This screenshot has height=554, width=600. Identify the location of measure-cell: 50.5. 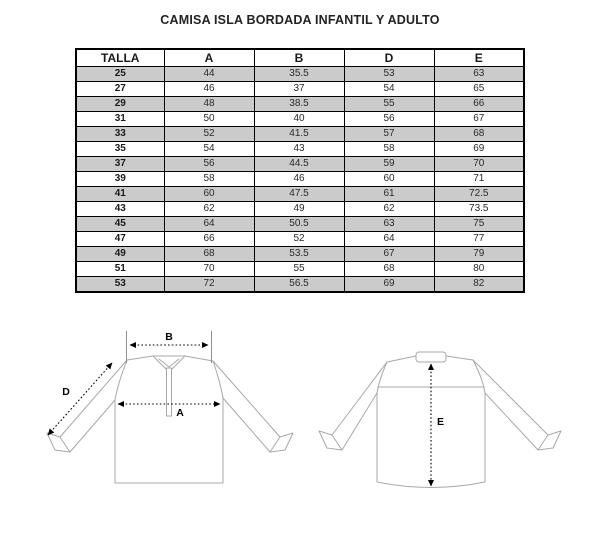
(299, 224).